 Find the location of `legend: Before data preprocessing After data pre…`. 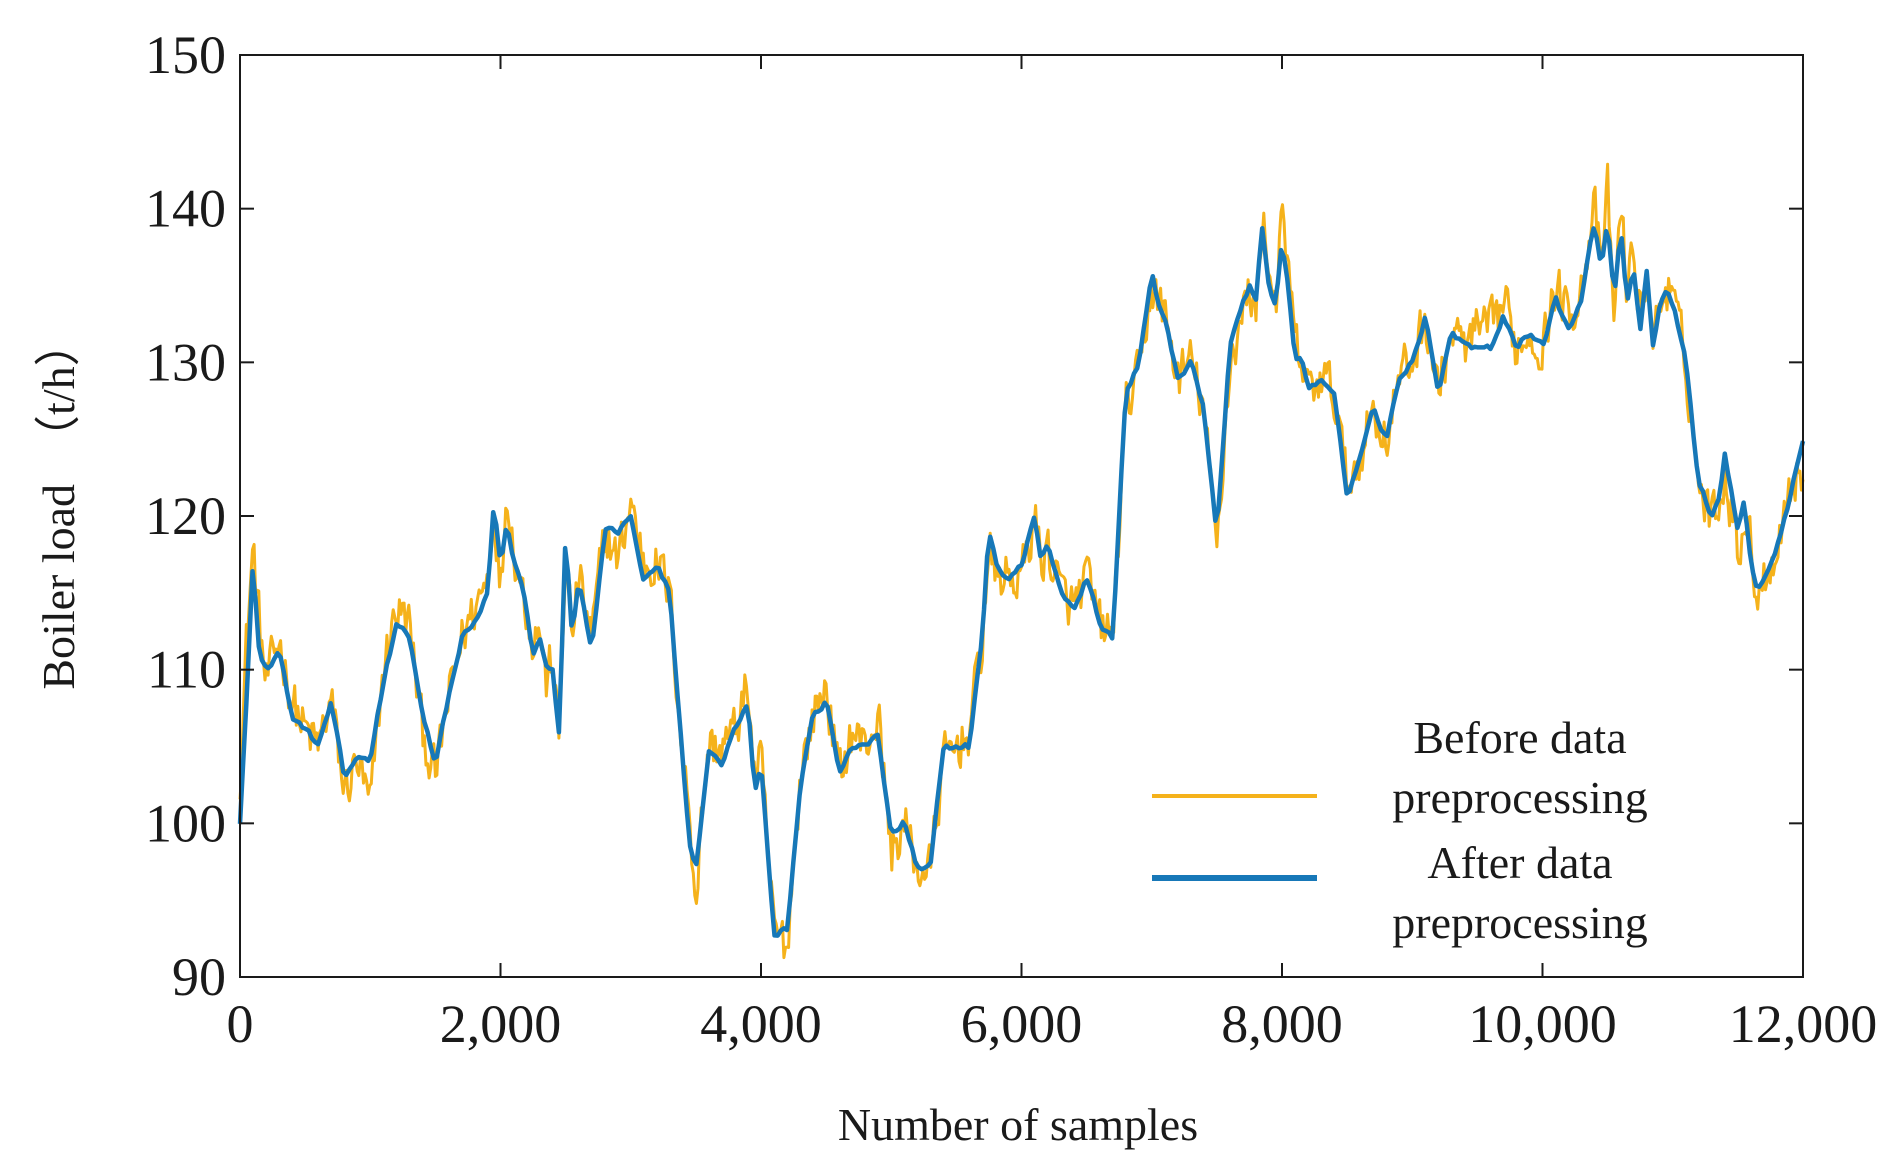

legend: Before data preprocessing After data pre… is located at coordinates (1400, 830).